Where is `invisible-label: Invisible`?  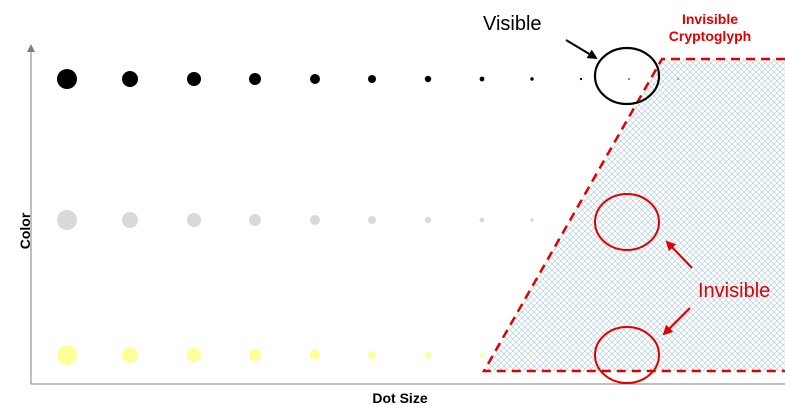
invisible-label: Invisible is located at coordinates (734, 291).